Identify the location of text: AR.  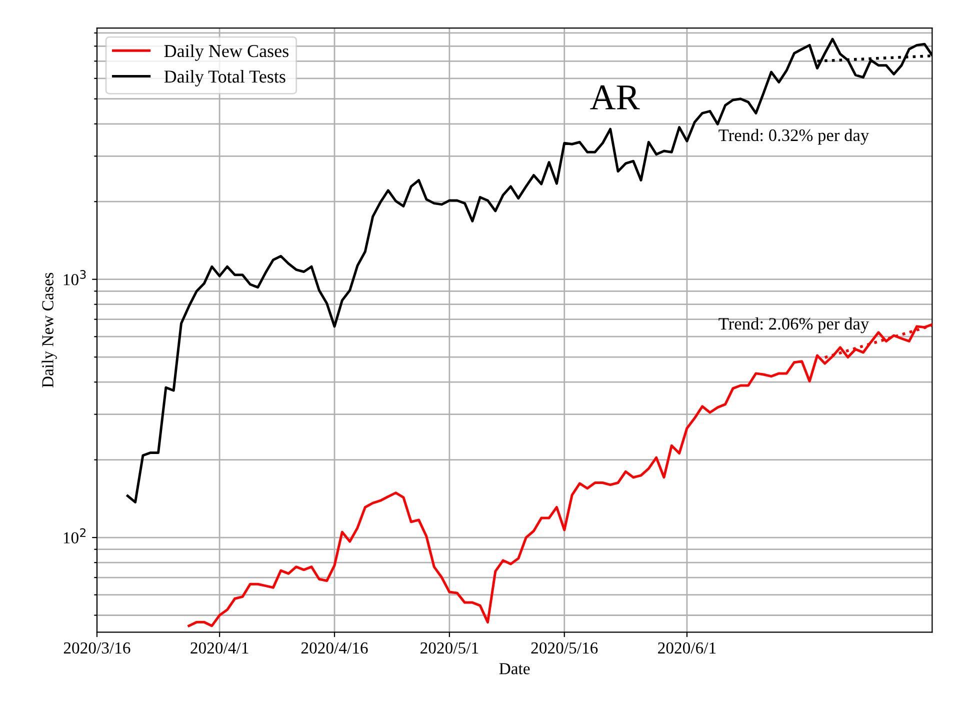
(615, 97).